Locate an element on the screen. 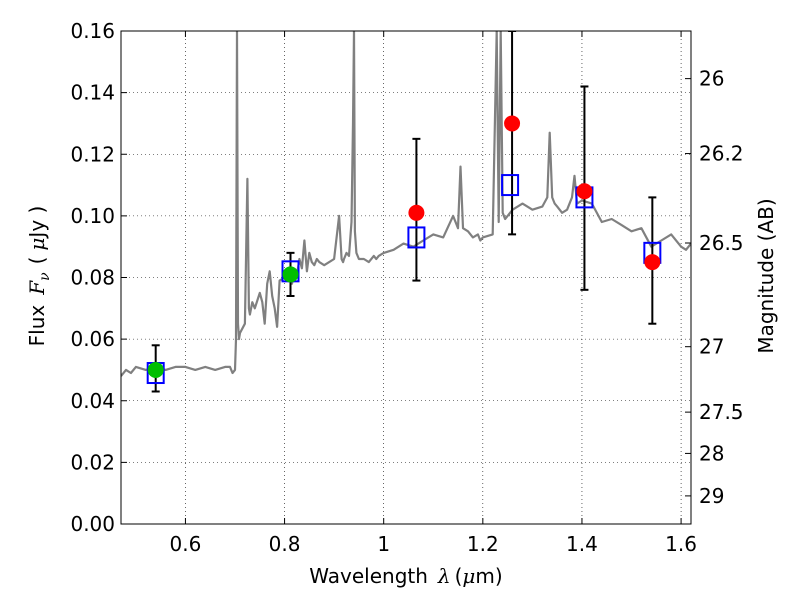  y-tick-label: 0.16 is located at coordinates (92, 31).